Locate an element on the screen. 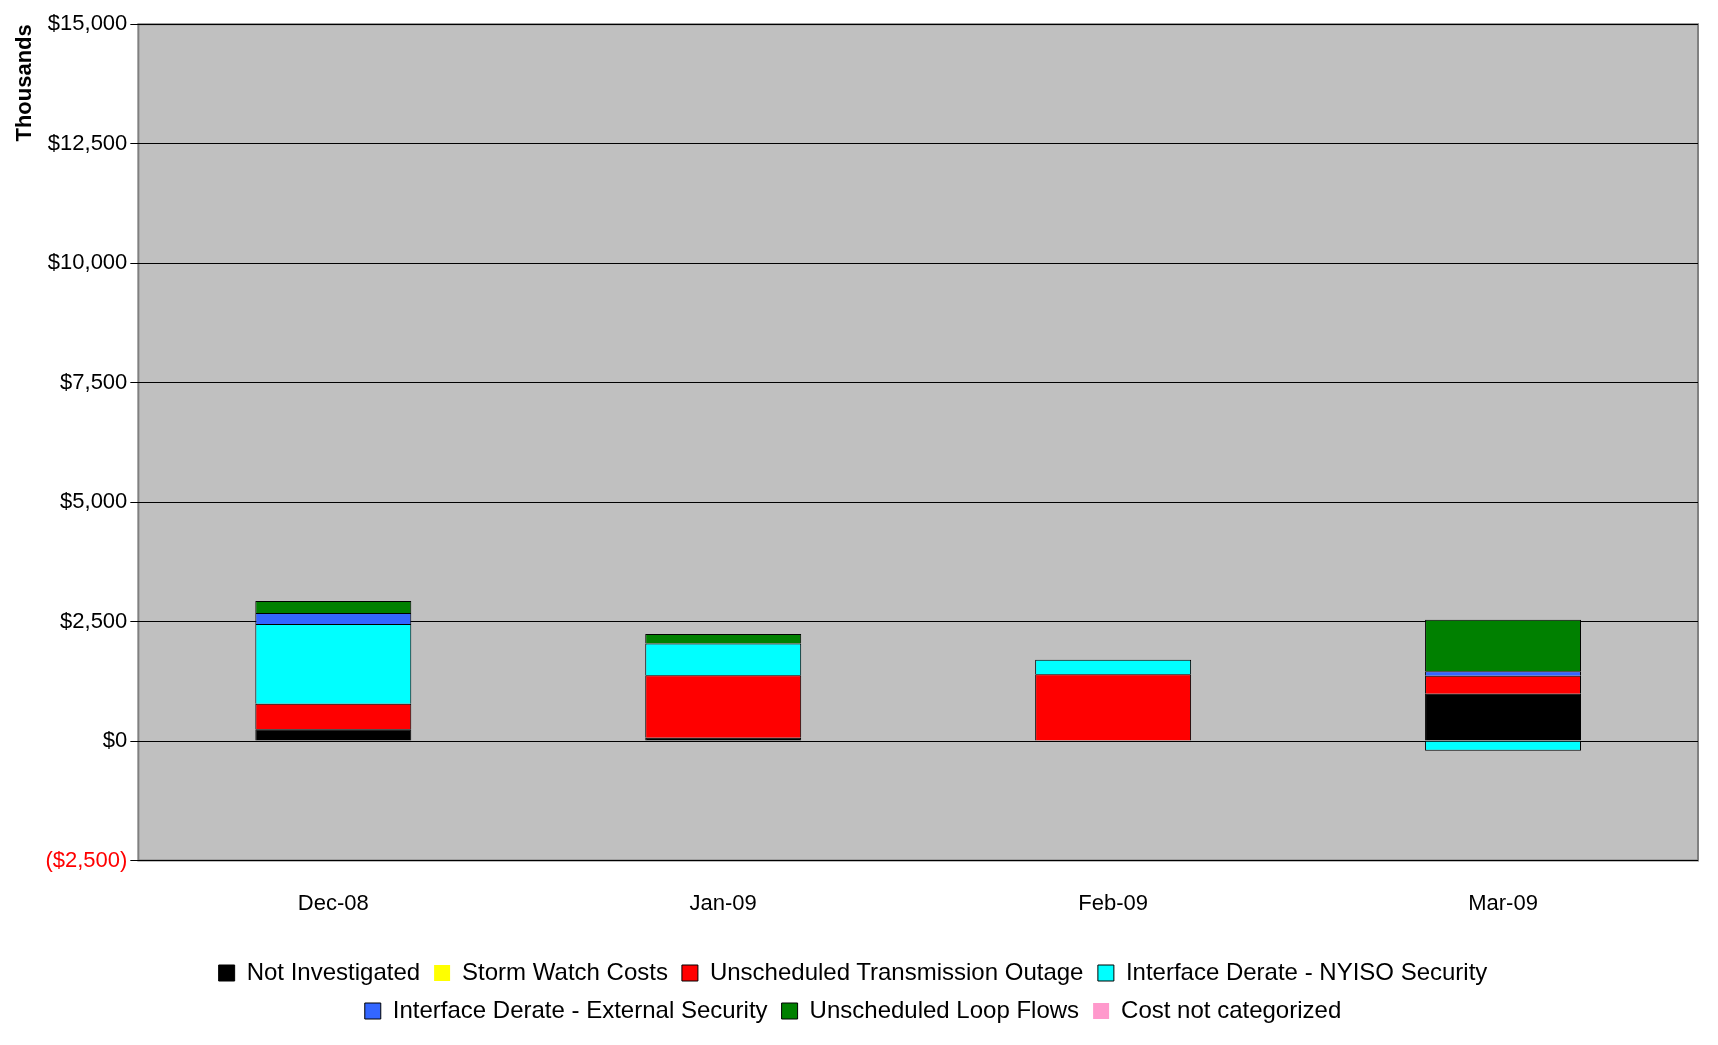  y-tick-label: $15,000 is located at coordinates (87, 23).